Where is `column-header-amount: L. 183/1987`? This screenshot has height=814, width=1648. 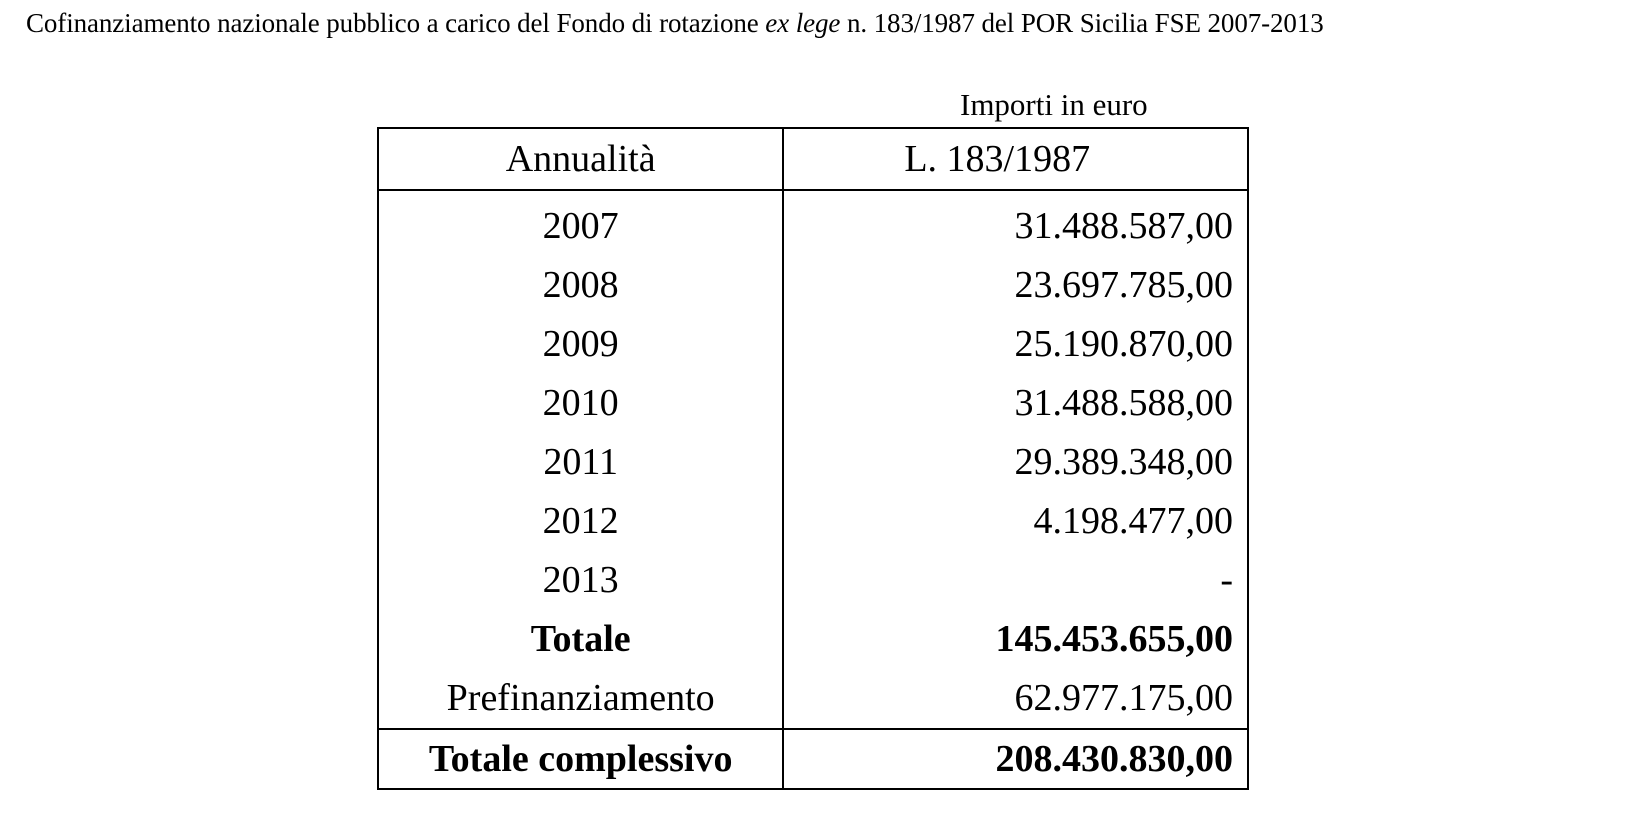 column-header-amount: L. 183/1987 is located at coordinates (1015, 159).